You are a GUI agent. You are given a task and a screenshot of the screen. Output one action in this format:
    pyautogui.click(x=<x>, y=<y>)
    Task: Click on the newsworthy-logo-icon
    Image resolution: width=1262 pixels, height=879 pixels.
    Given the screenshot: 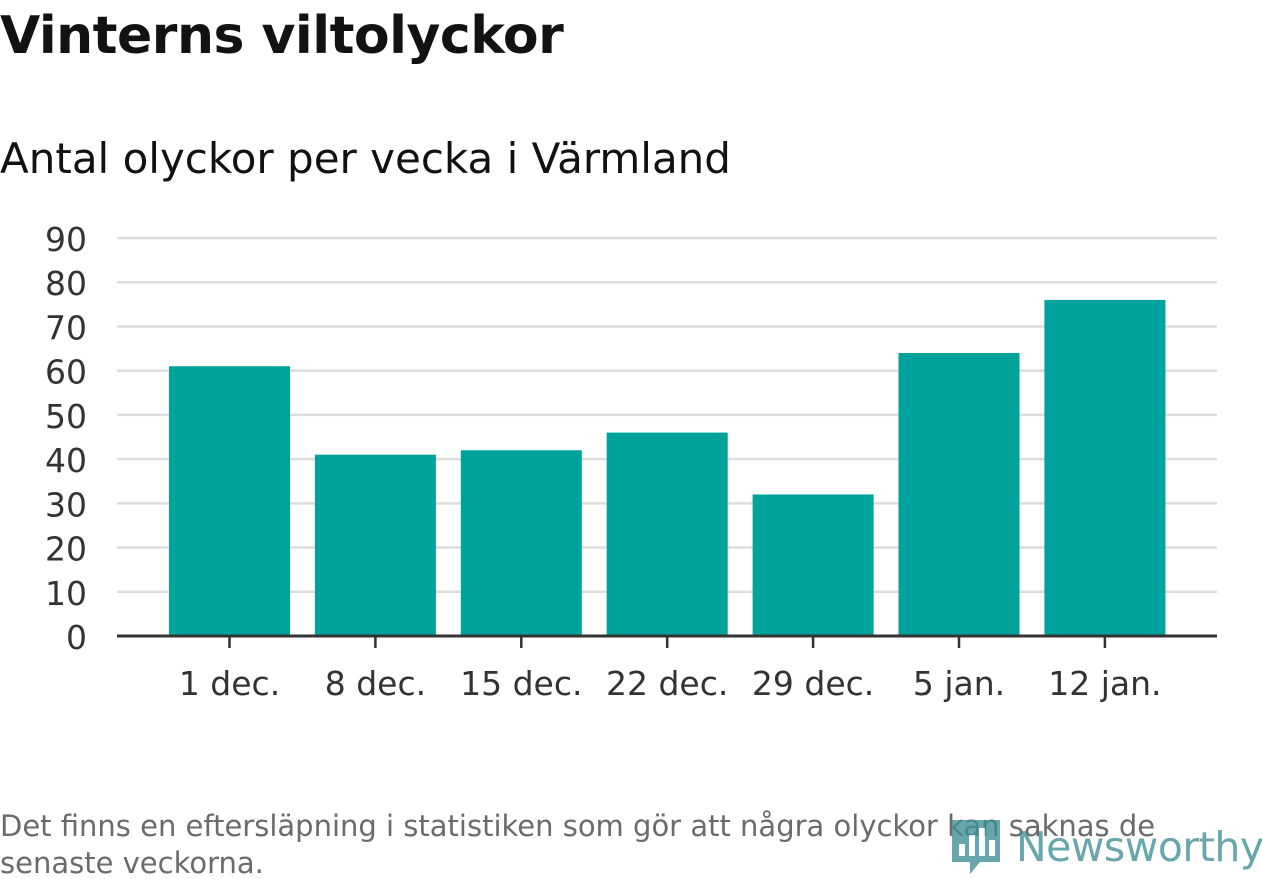 What is the action you would take?
    pyautogui.click(x=976, y=847)
    